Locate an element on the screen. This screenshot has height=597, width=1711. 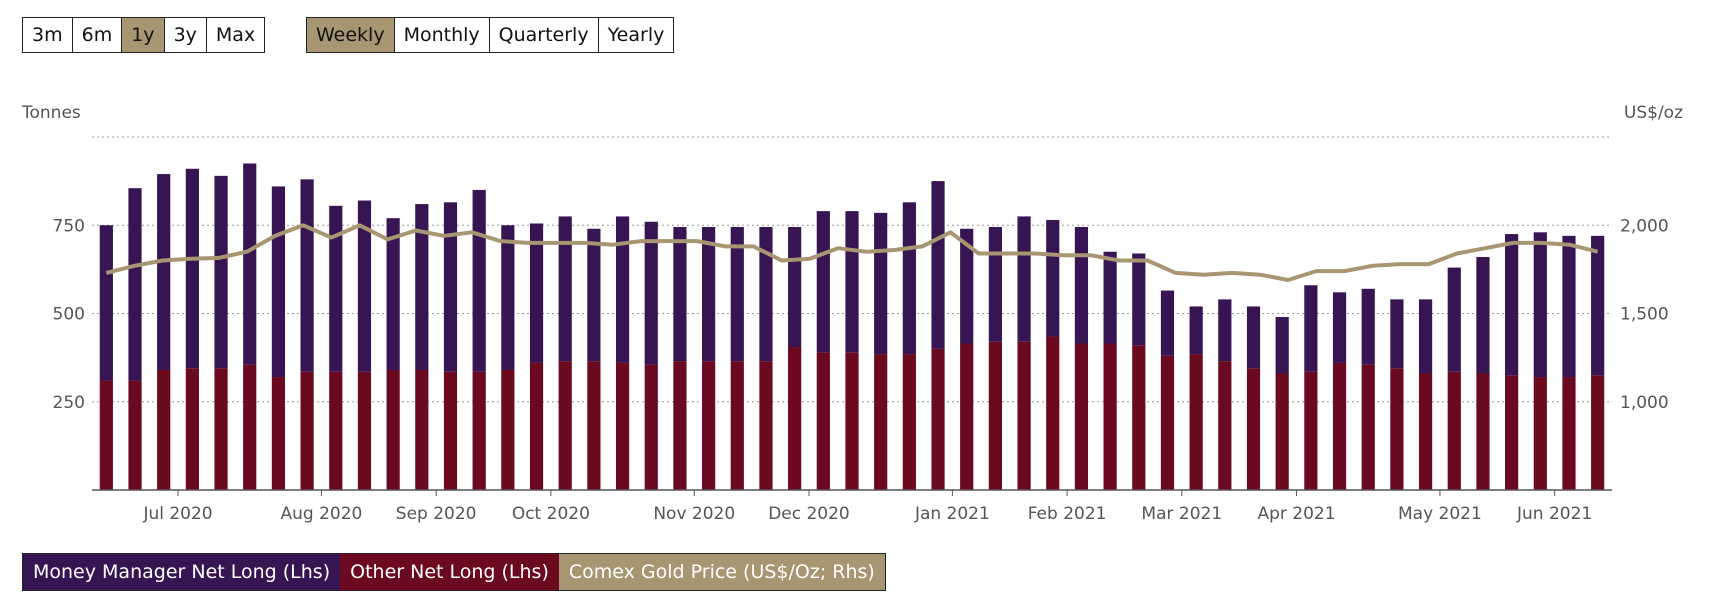
frequency-button-weekly: Weekly is located at coordinates (350, 35).